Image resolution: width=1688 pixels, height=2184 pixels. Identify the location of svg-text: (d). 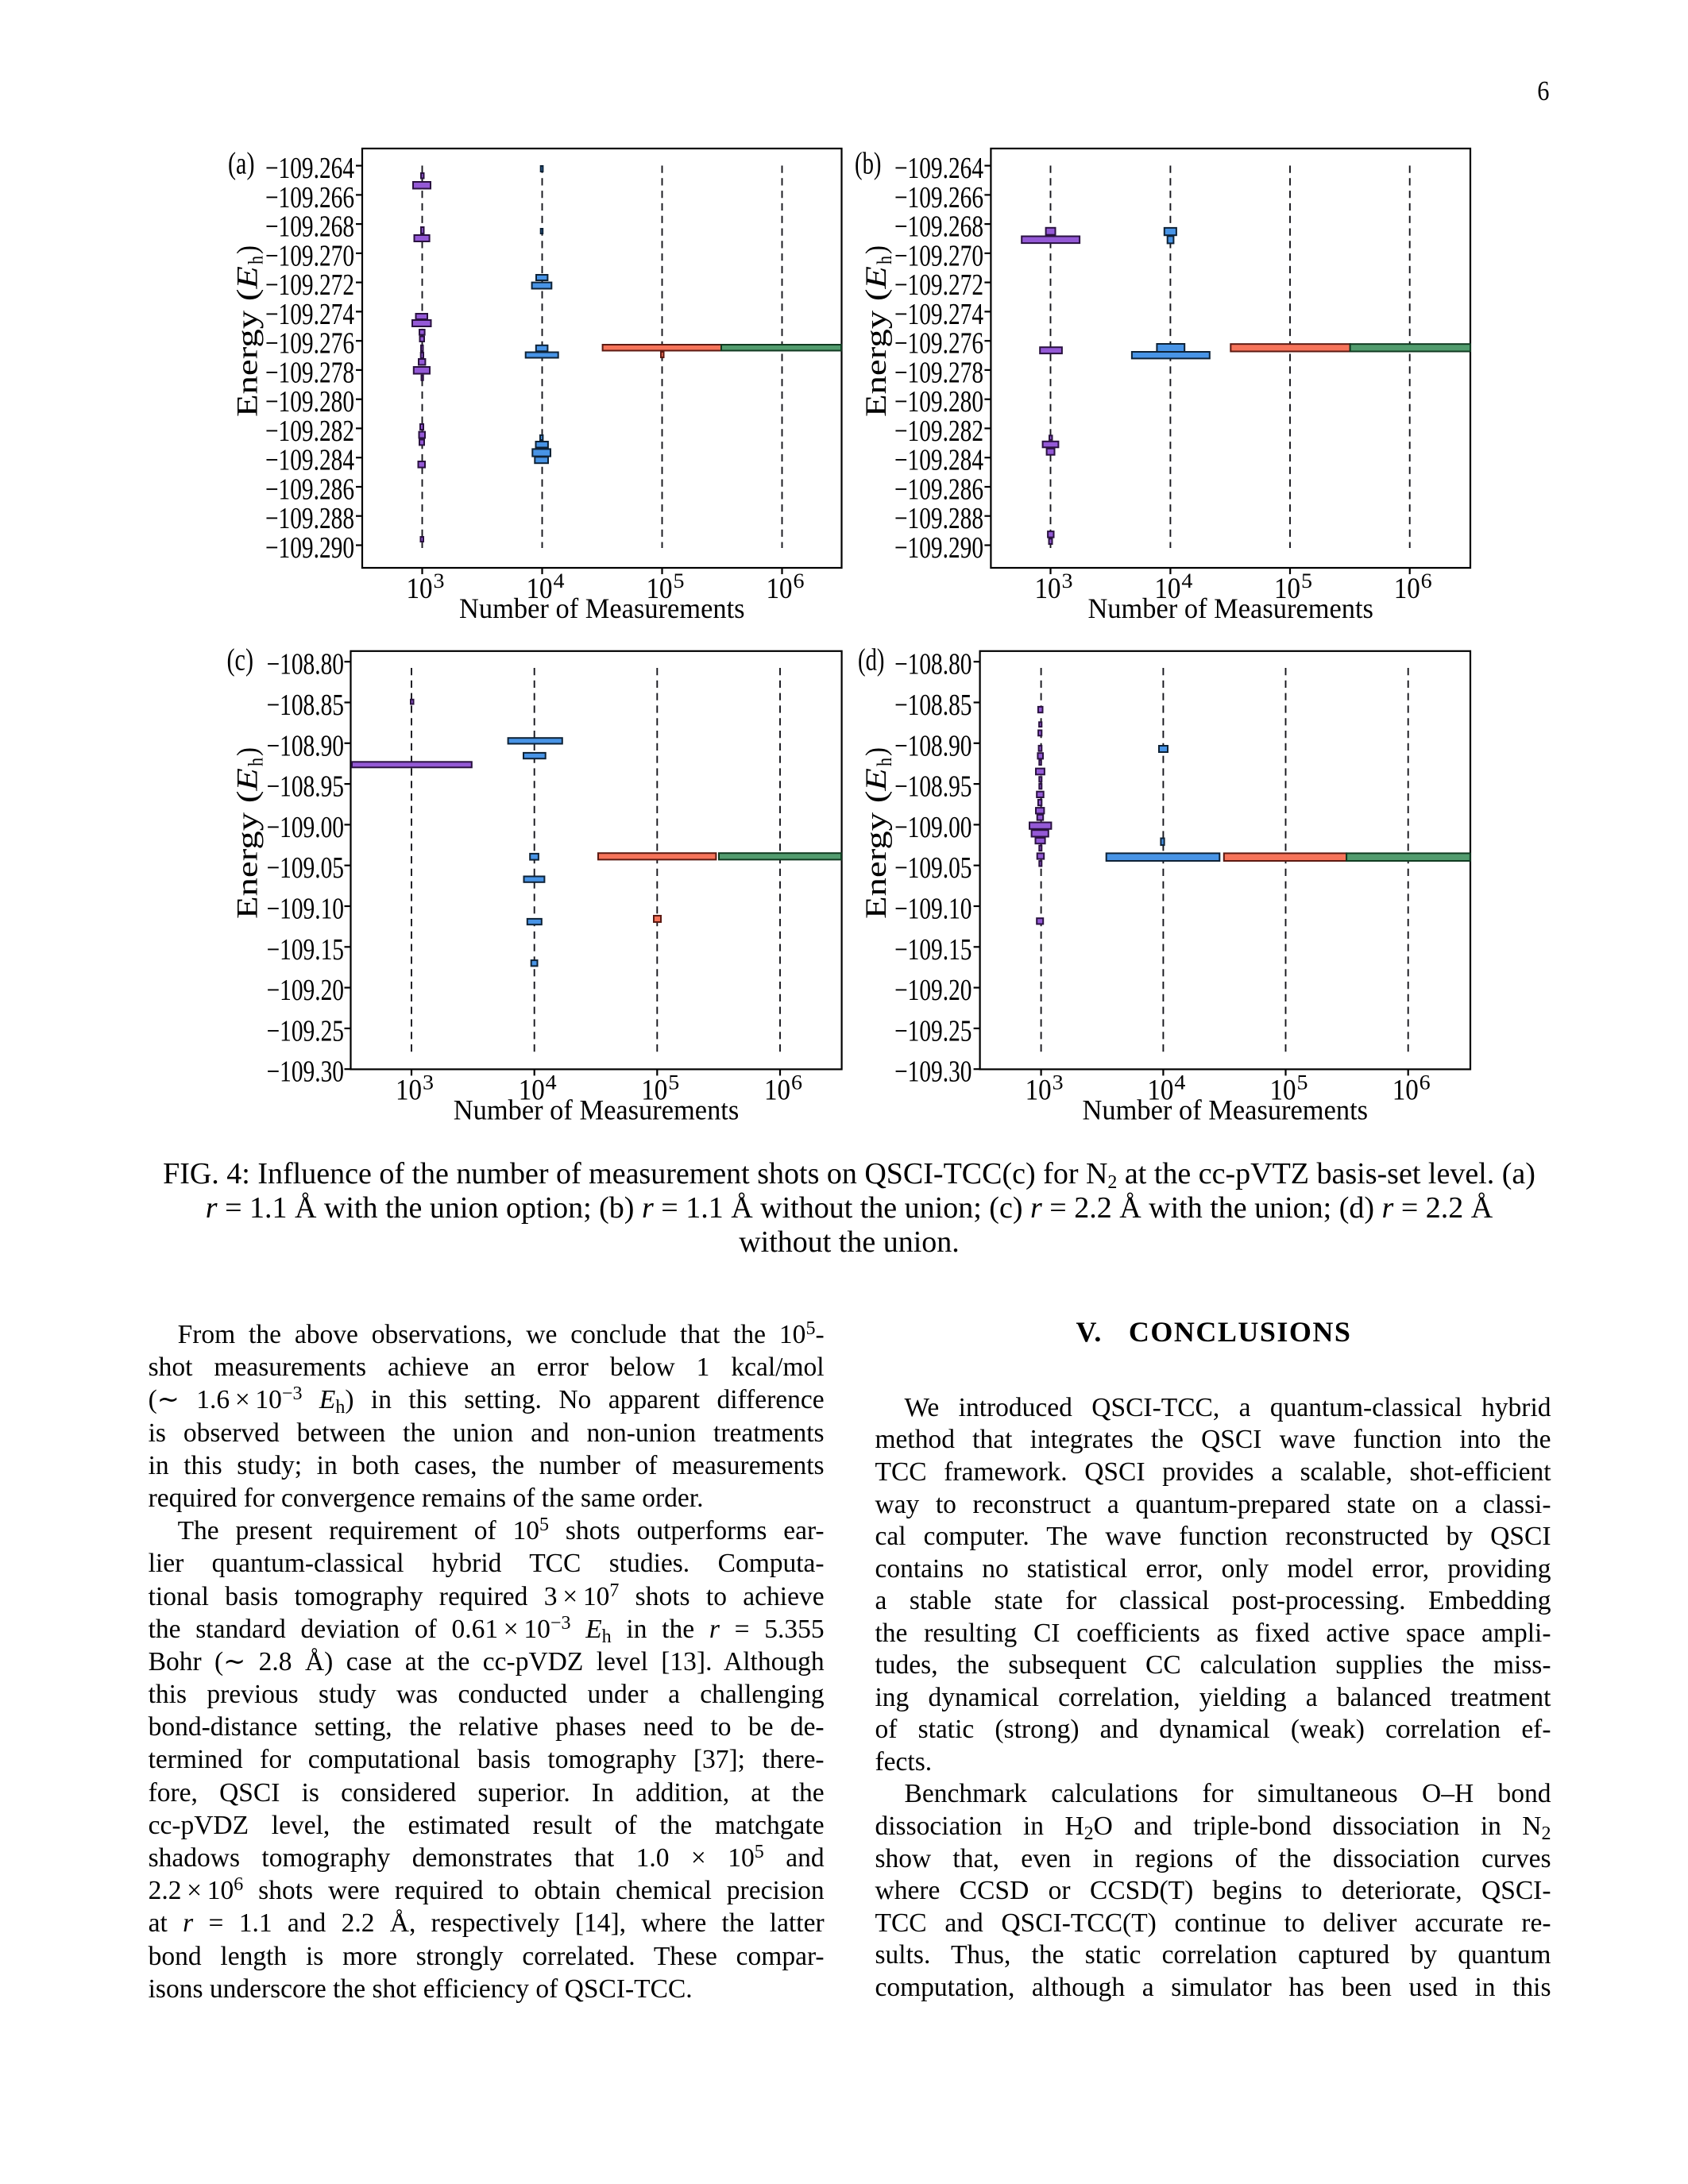
(871, 660).